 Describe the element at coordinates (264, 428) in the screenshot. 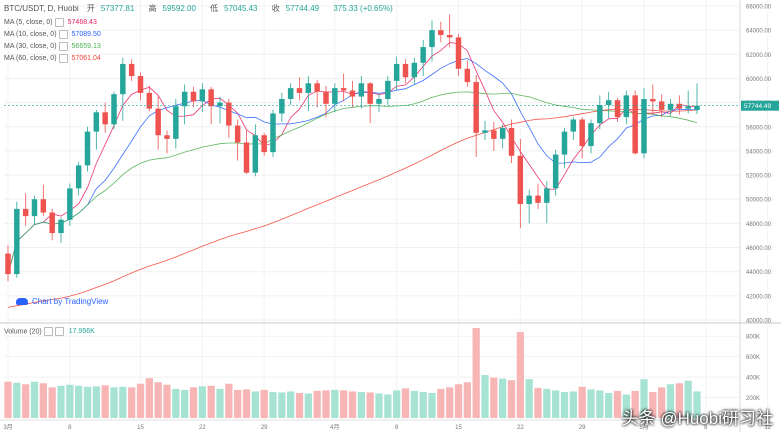

I see `time-tick-label: 29` at that location.